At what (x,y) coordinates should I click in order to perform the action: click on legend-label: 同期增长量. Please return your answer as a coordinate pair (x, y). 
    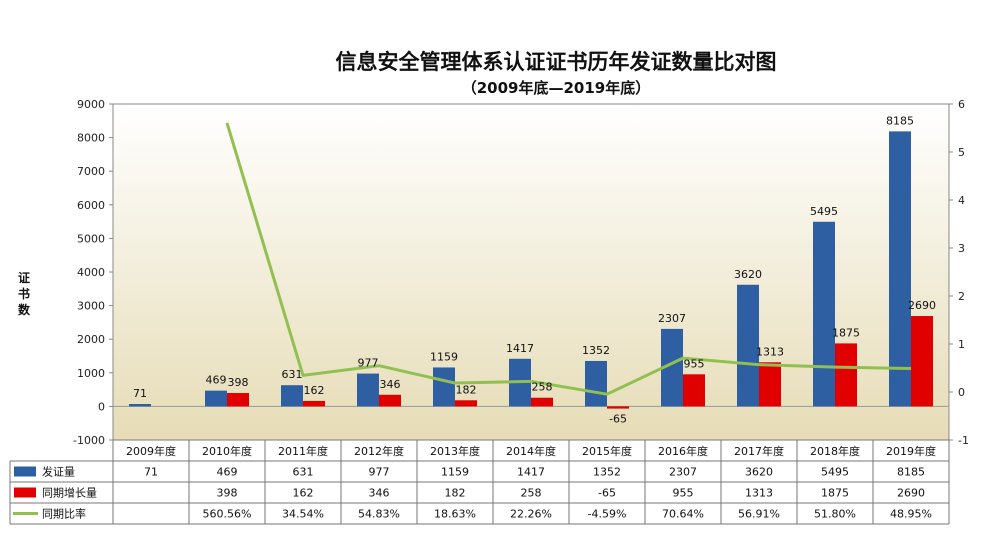
    Looking at the image, I should click on (69, 493).